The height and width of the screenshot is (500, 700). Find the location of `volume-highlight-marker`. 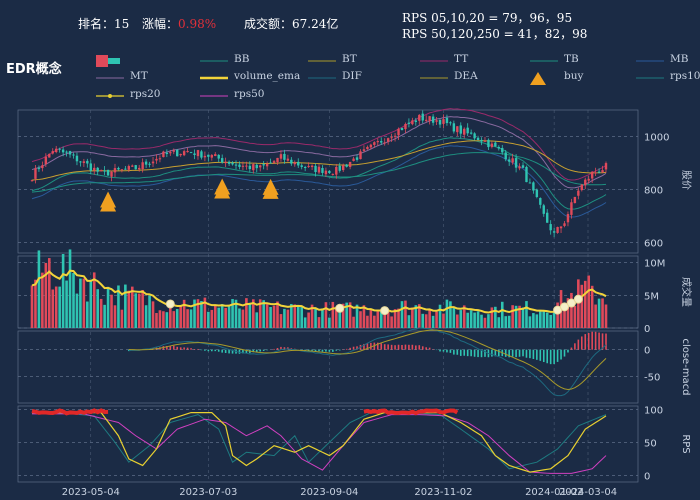

volume-highlight-marker is located at coordinates (571, 303).